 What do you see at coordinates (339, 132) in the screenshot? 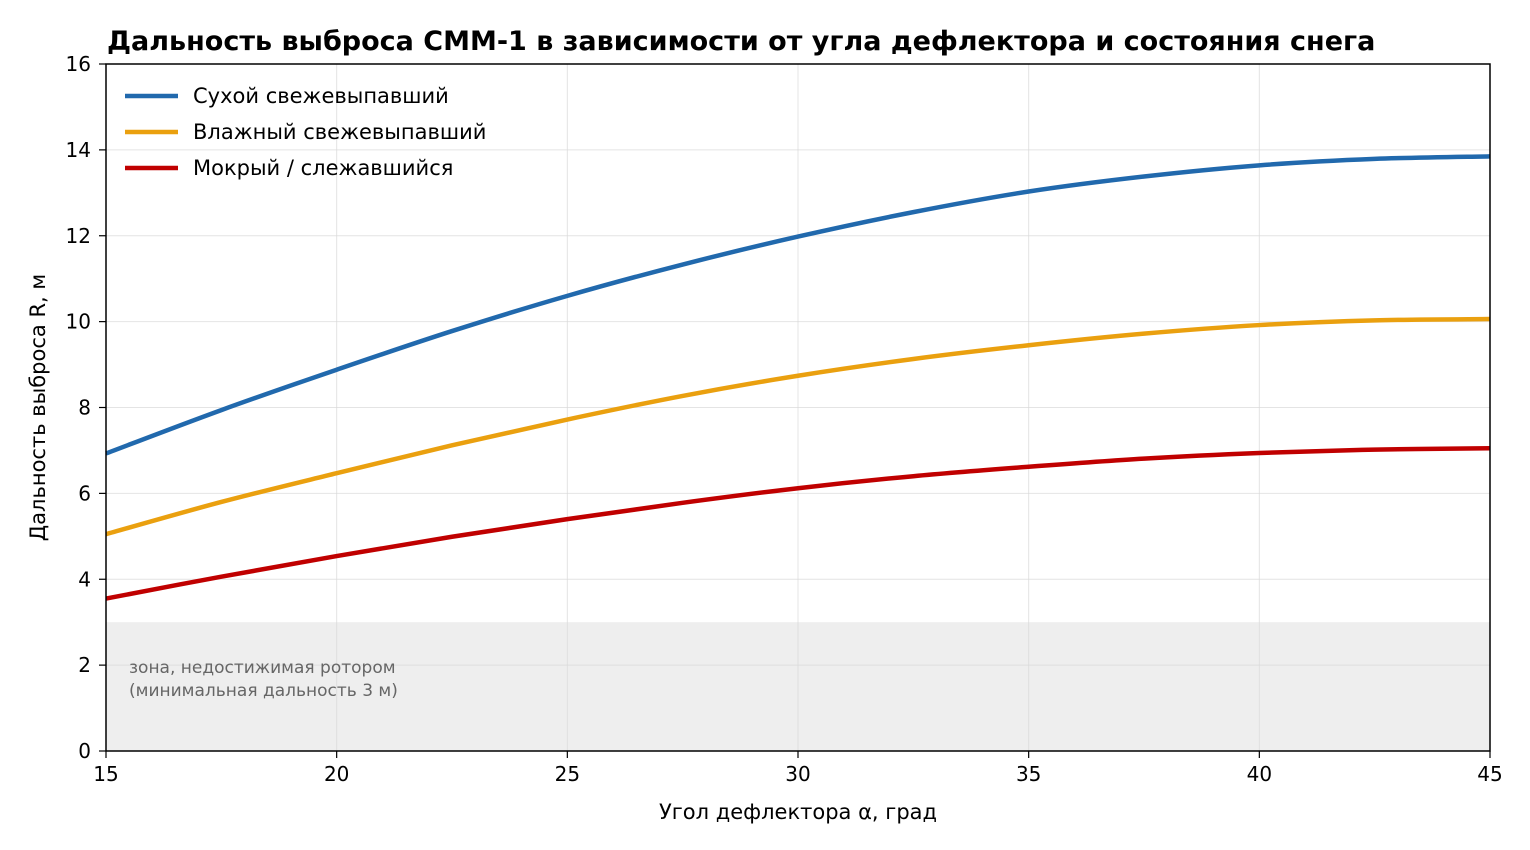
I see `legend-label-2: Влажный свежевыпавший` at bounding box center [339, 132].